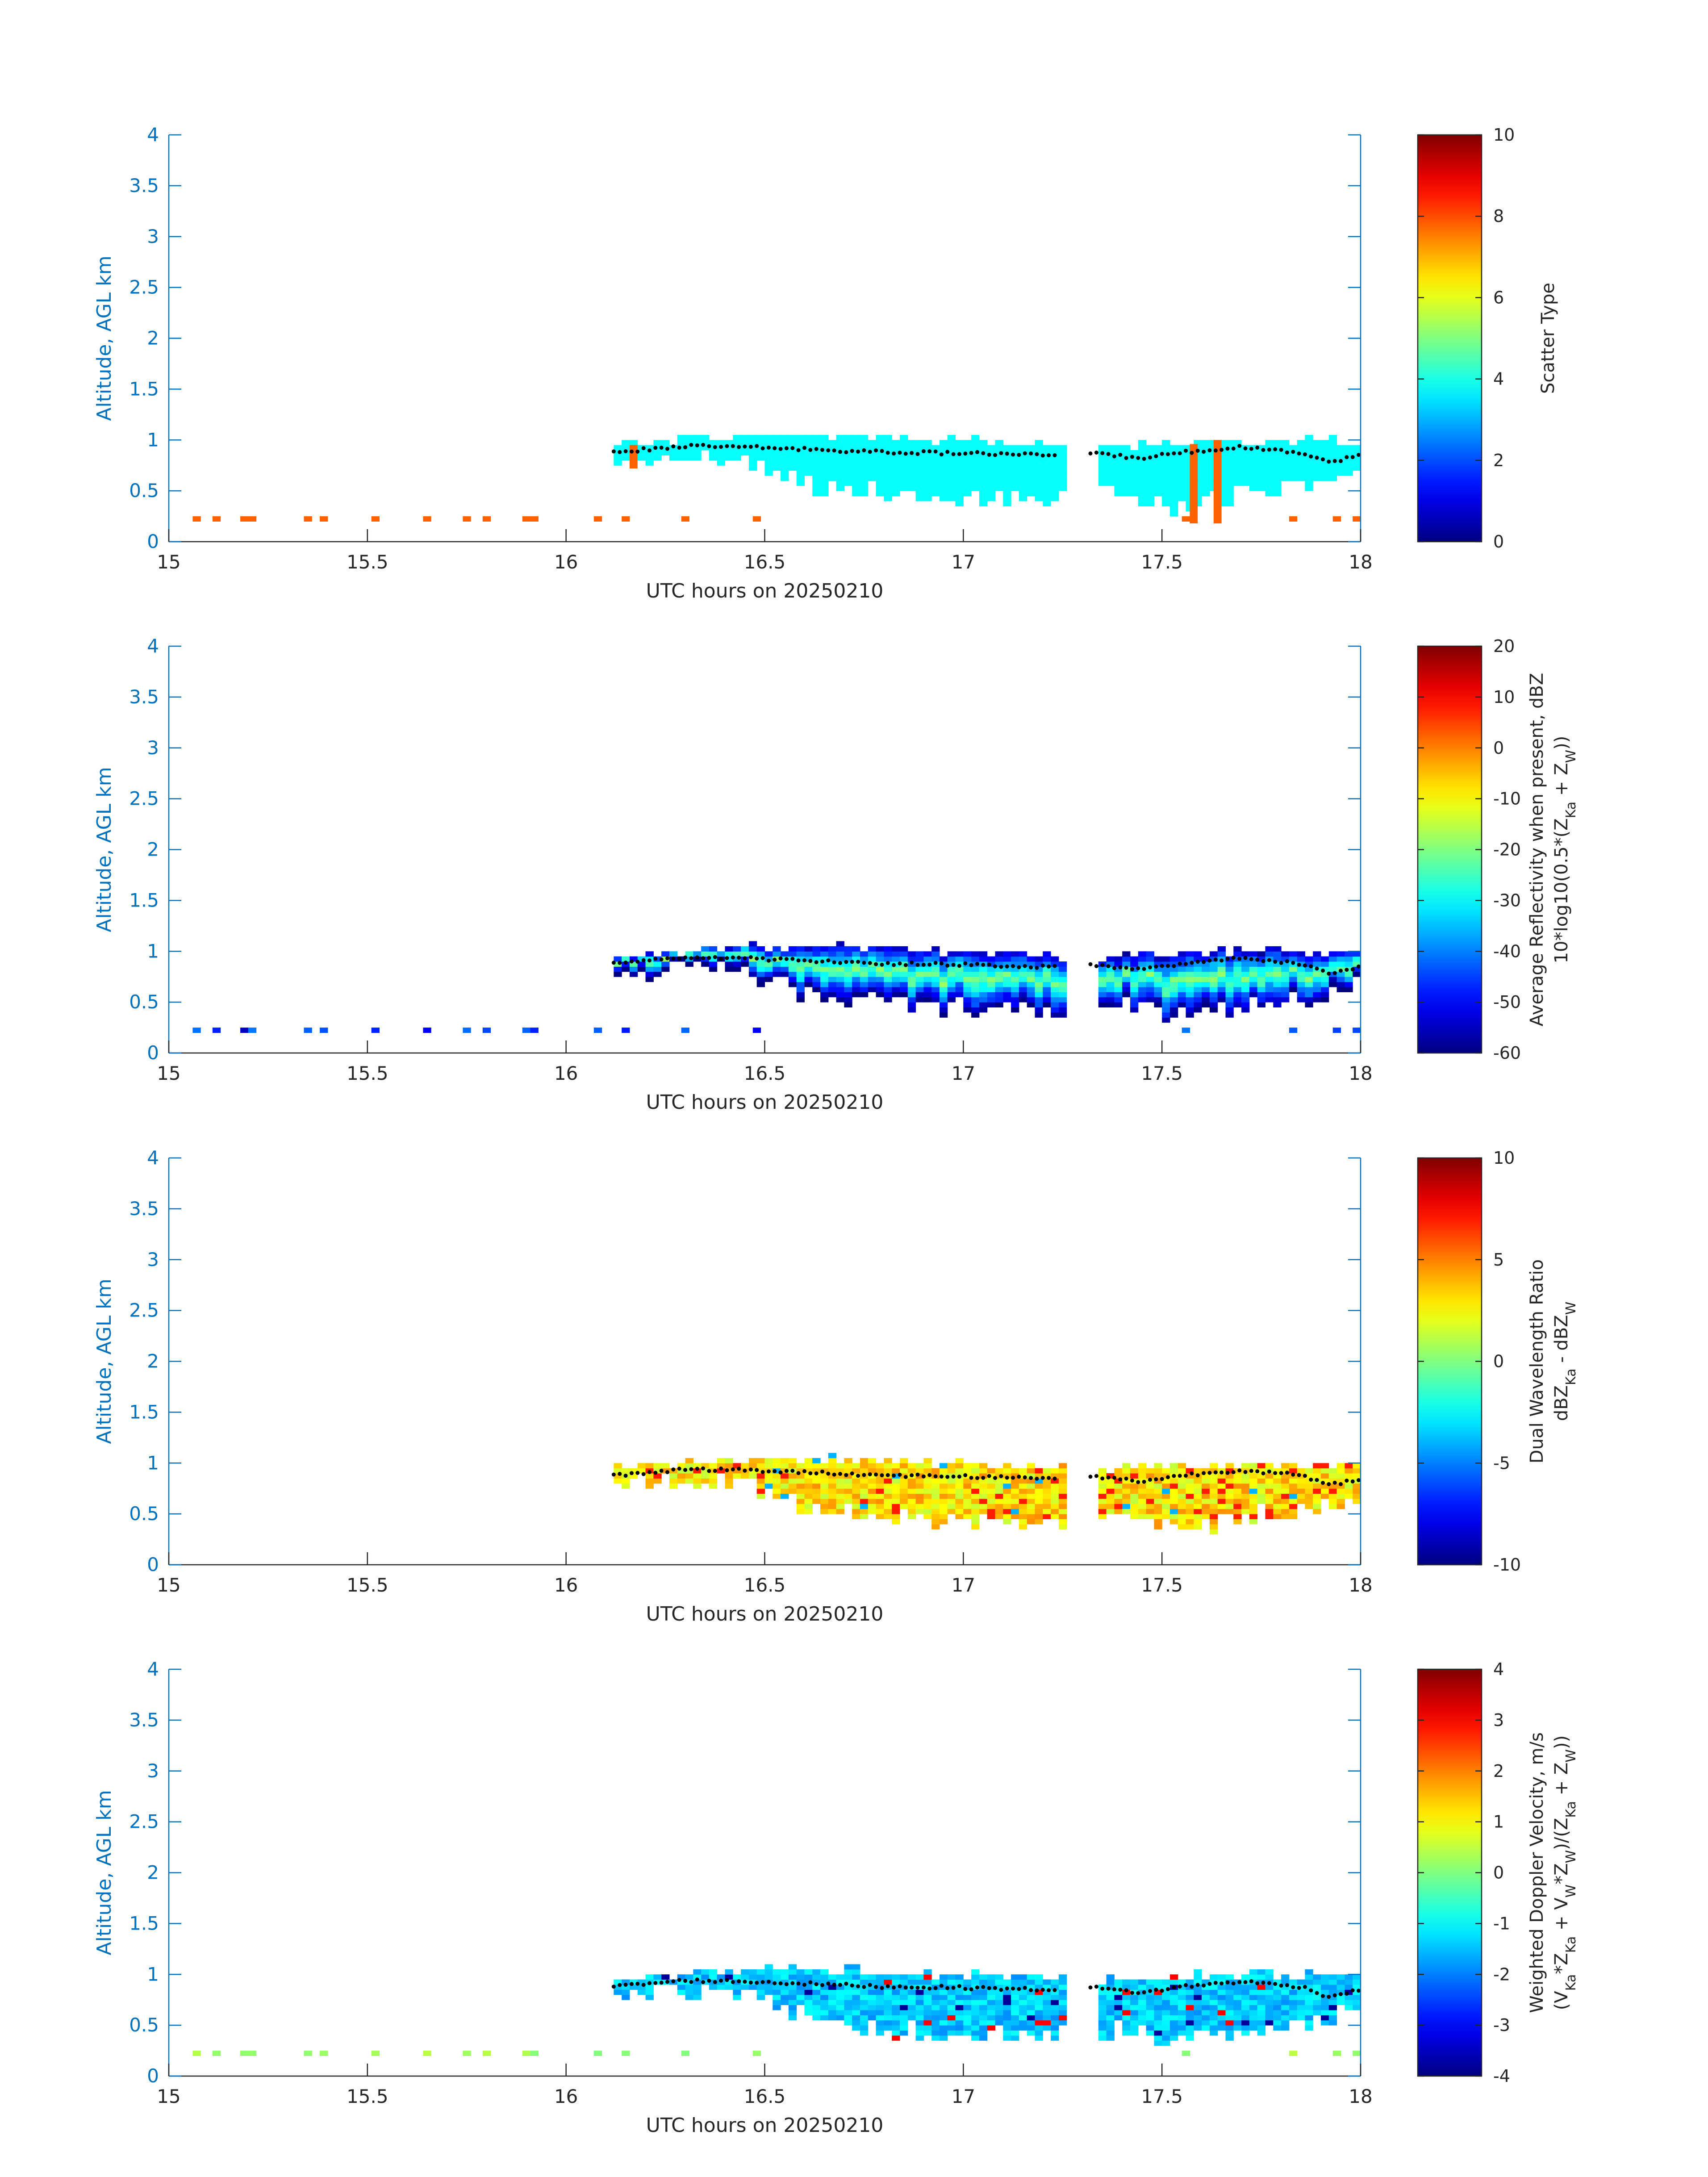 The height and width of the screenshot is (2177, 1708). What do you see at coordinates (963, 562) in the screenshot?
I see `x-tick-label: 17` at bounding box center [963, 562].